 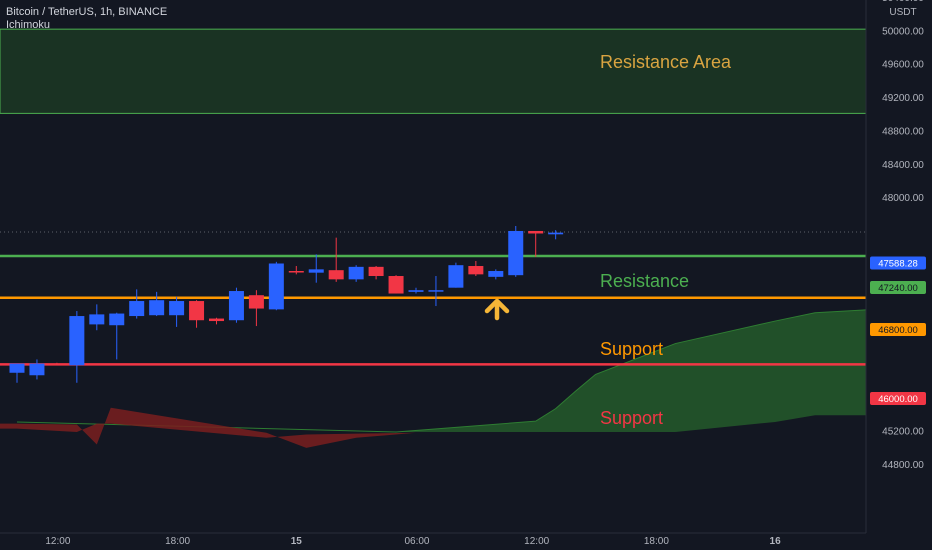 I want to click on price-tick-label: 50000.00, so click(x=903, y=31).